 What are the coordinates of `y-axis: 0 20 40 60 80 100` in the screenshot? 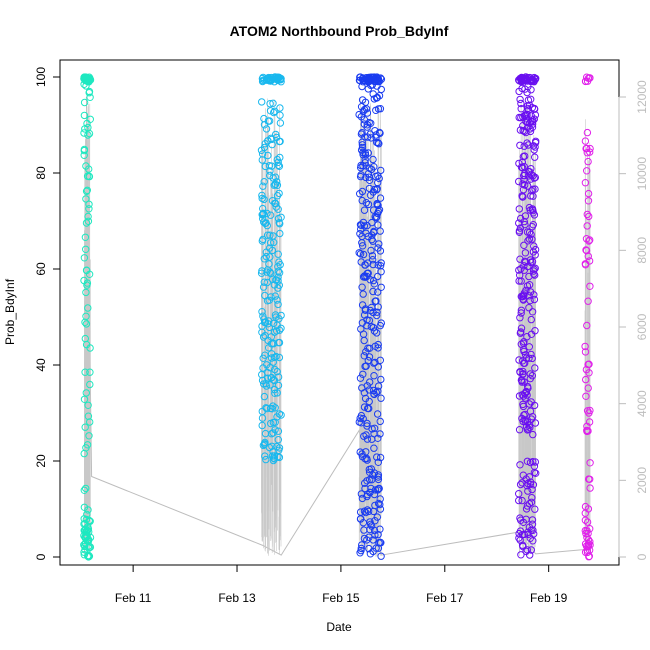 It's located at (47, 313).